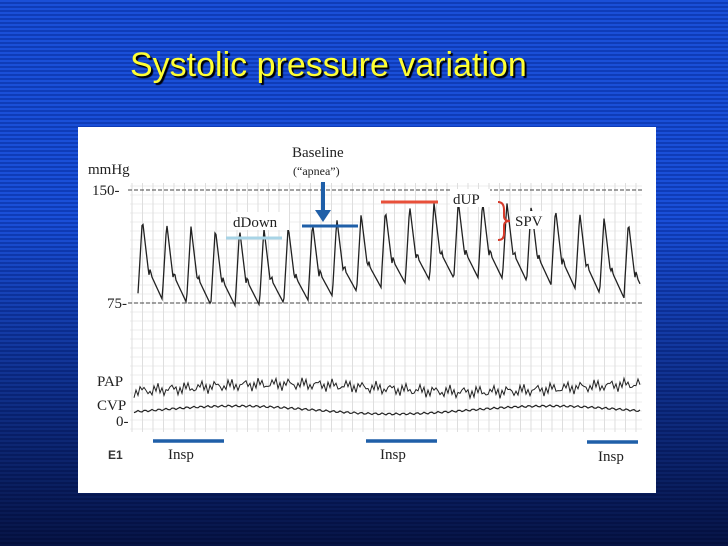  What do you see at coordinates (387, 388) in the screenshot?
I see `pap-trace` at bounding box center [387, 388].